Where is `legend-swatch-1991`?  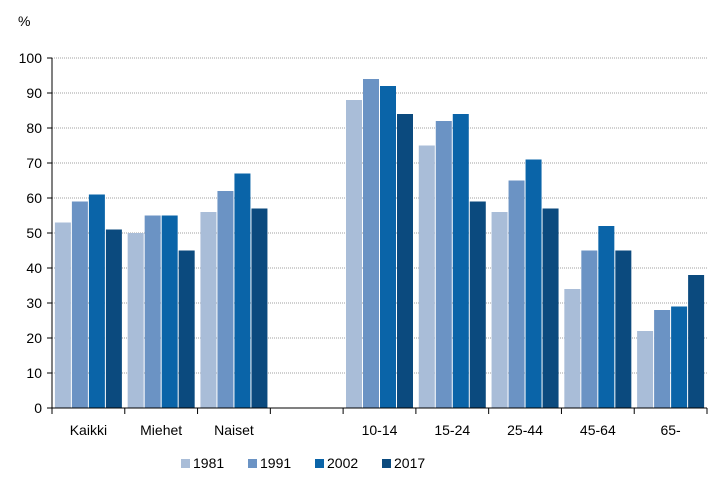 legend-swatch-1991 is located at coordinates (252, 463).